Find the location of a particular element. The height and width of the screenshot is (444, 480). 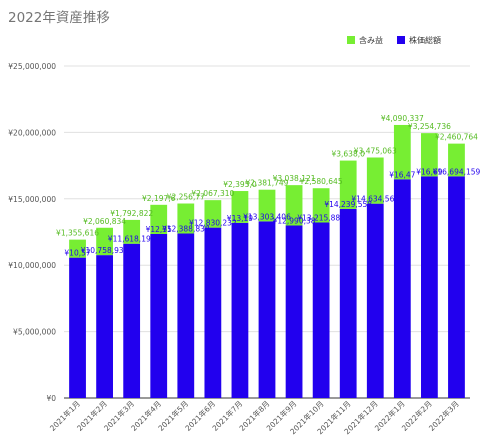

data-label-stock-5: ¥12,830,232 is located at coordinates (213, 223).